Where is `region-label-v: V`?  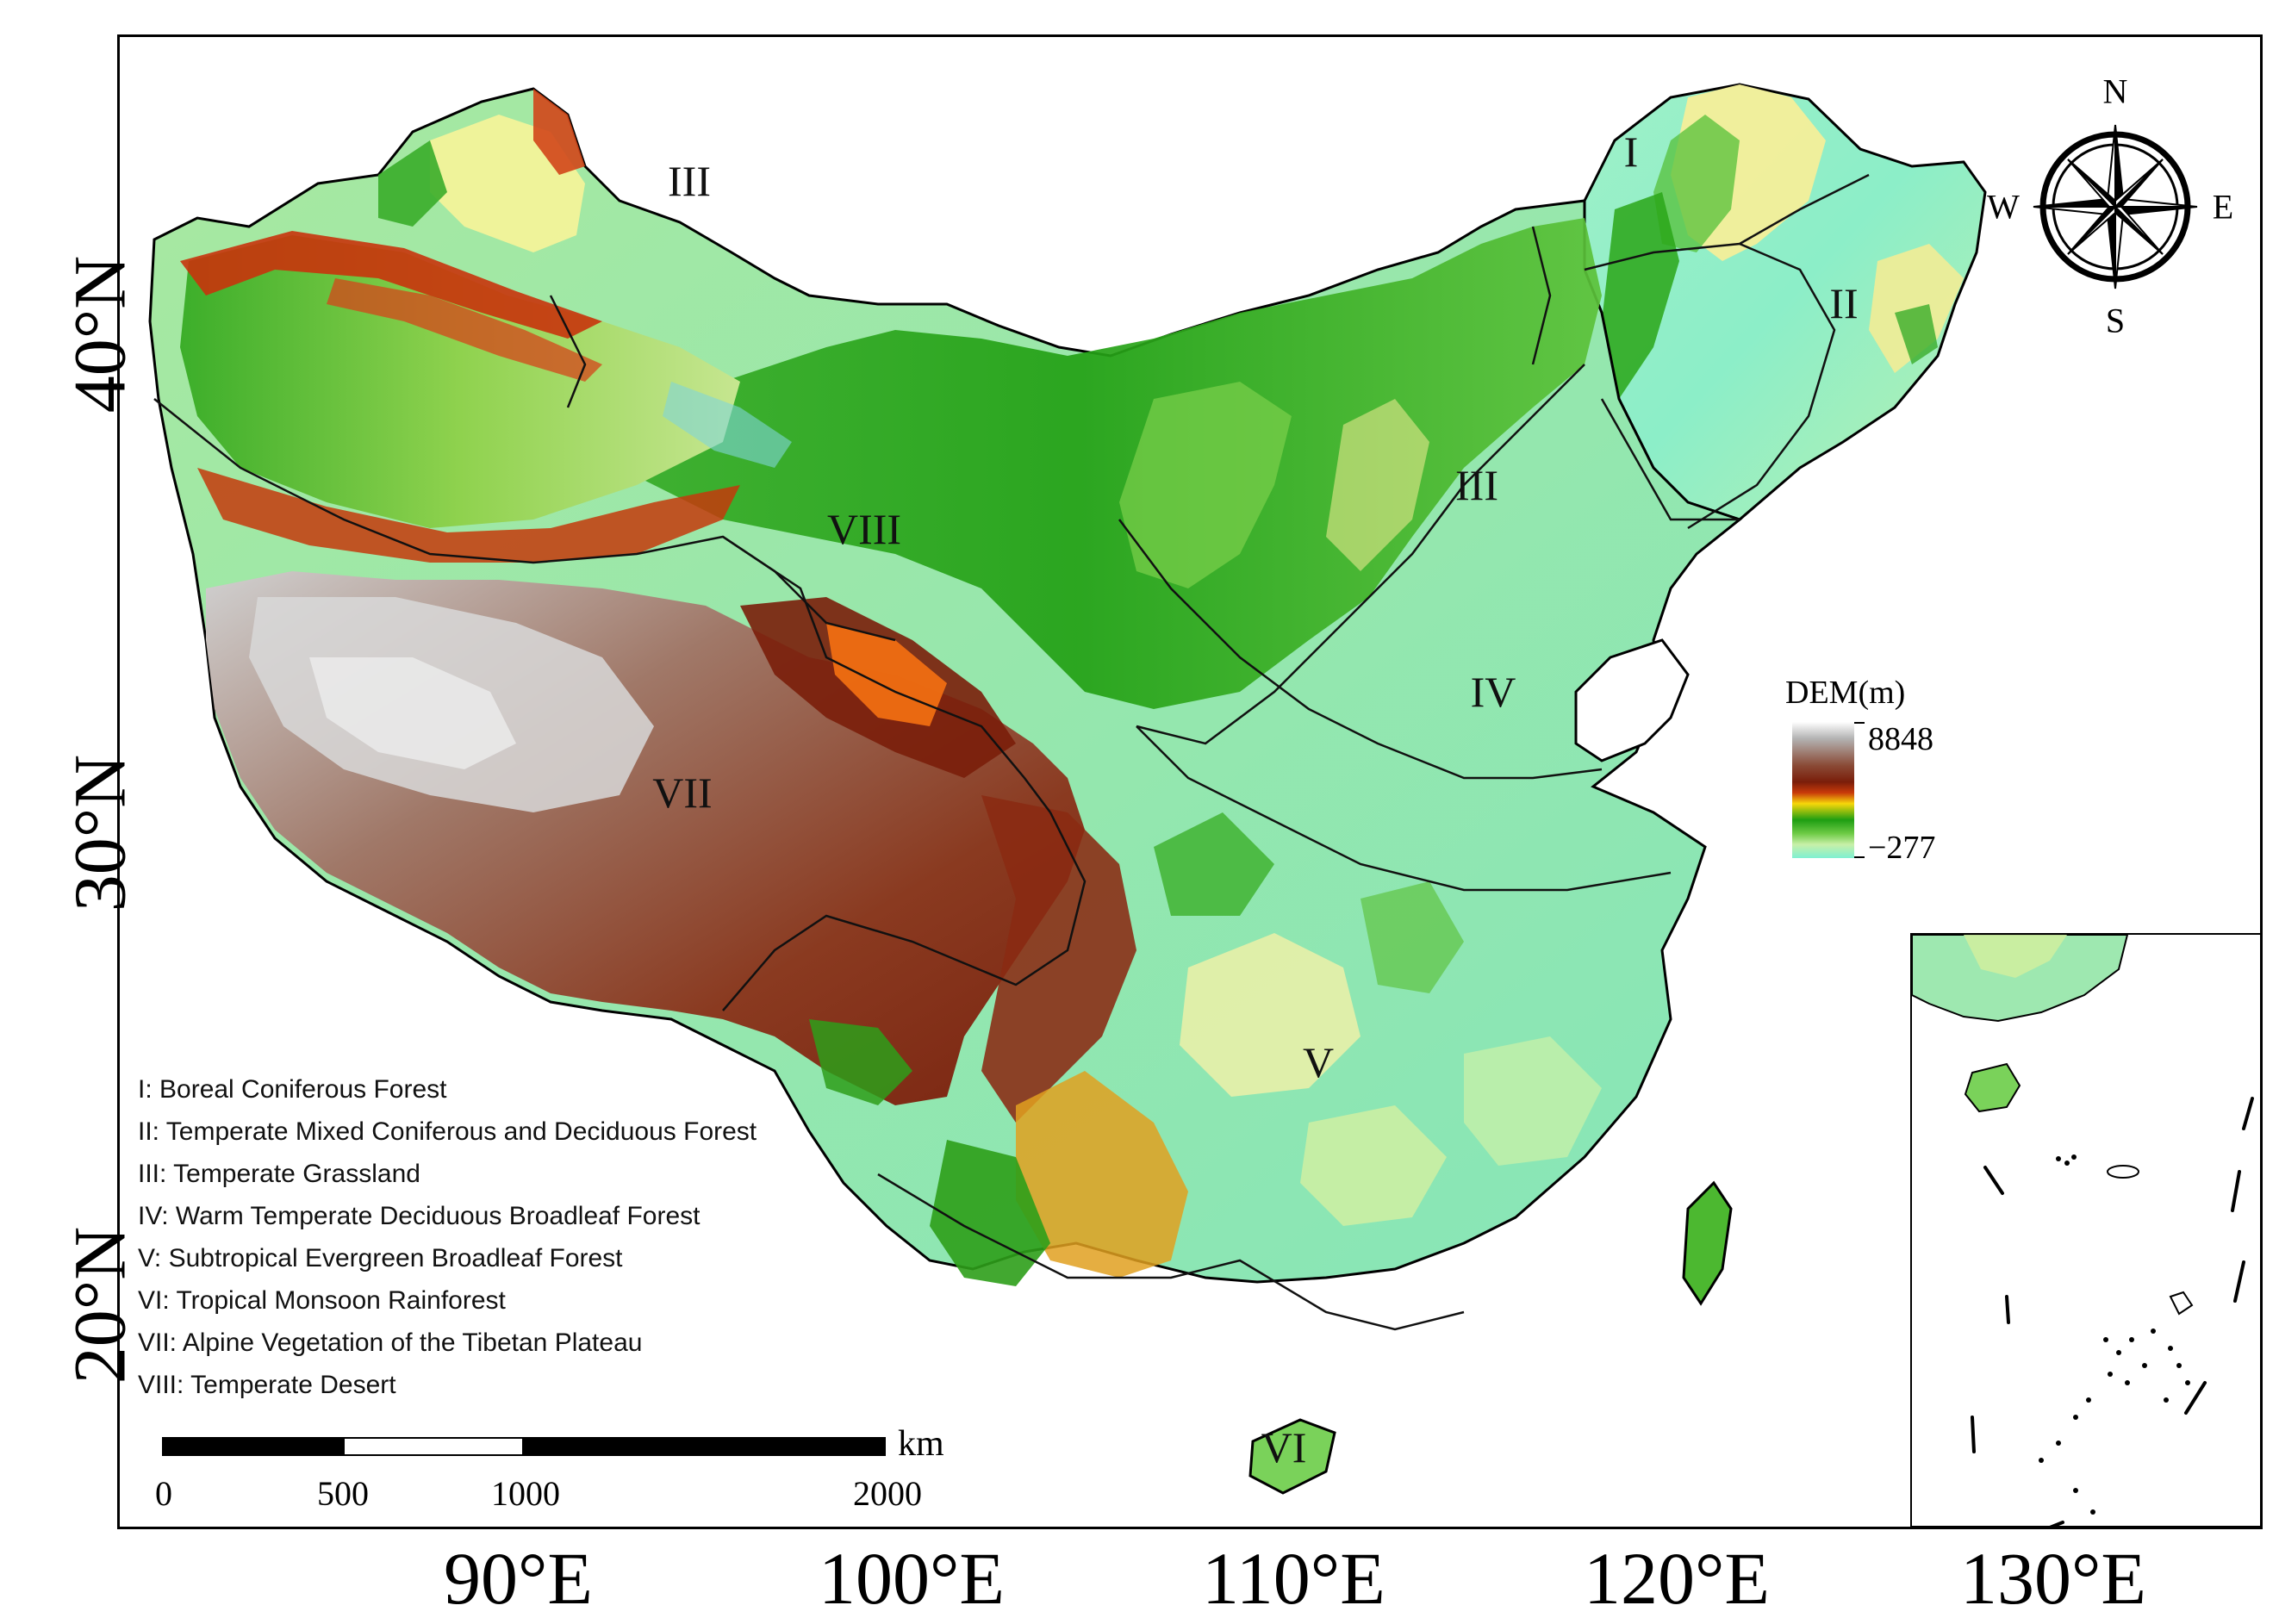 region-label-v: V is located at coordinates (1318, 1062).